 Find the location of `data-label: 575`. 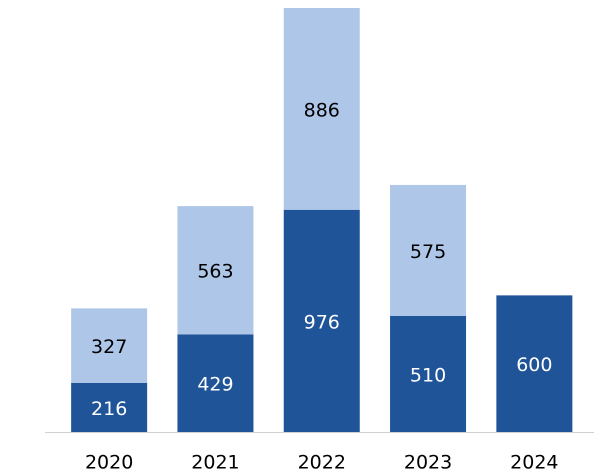

data-label: 575 is located at coordinates (428, 252).